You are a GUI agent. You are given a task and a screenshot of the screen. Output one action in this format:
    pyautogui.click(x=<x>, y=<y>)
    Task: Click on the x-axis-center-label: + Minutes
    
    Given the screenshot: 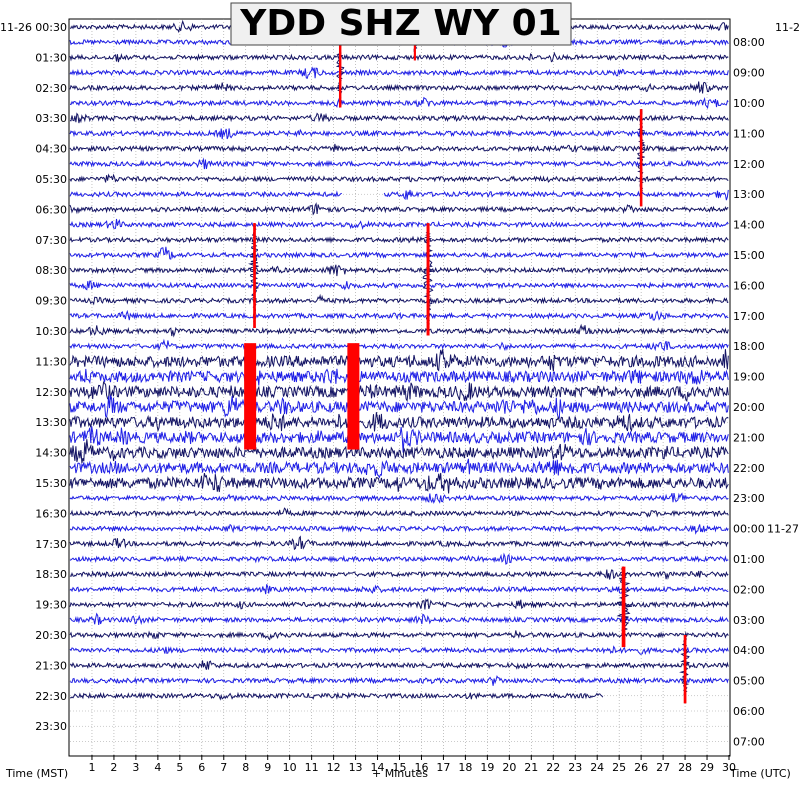 What is the action you would take?
    pyautogui.click(x=400, y=773)
    